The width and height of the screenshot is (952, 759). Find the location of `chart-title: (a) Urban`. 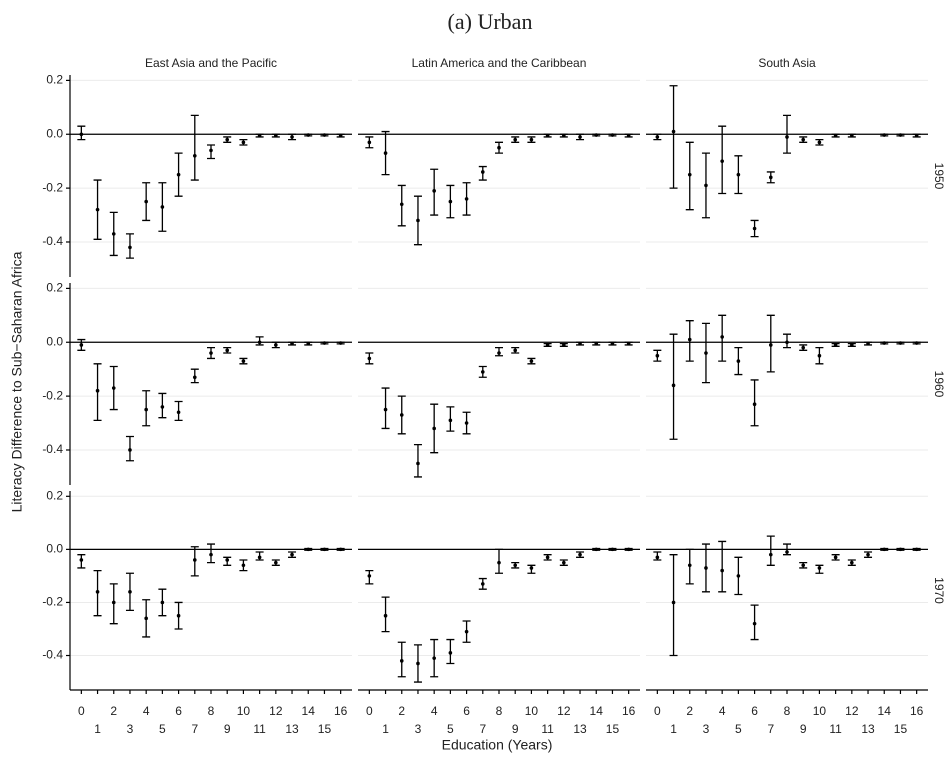

chart-title: (a) Urban is located at coordinates (490, 21).